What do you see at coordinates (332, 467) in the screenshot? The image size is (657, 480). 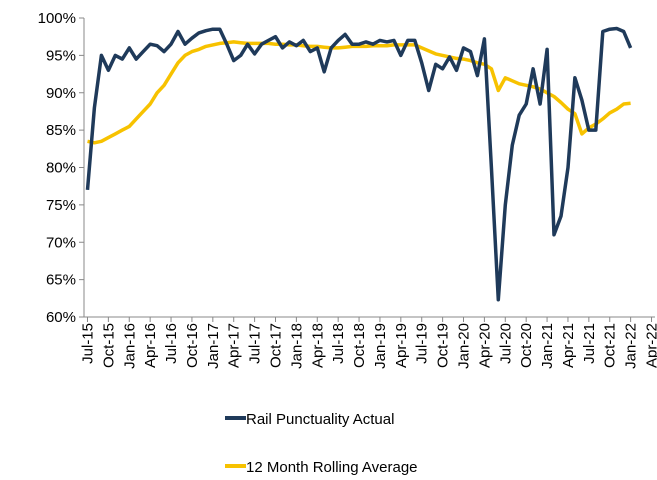 I see `legend-label: 12 Month Rolling Average` at bounding box center [332, 467].